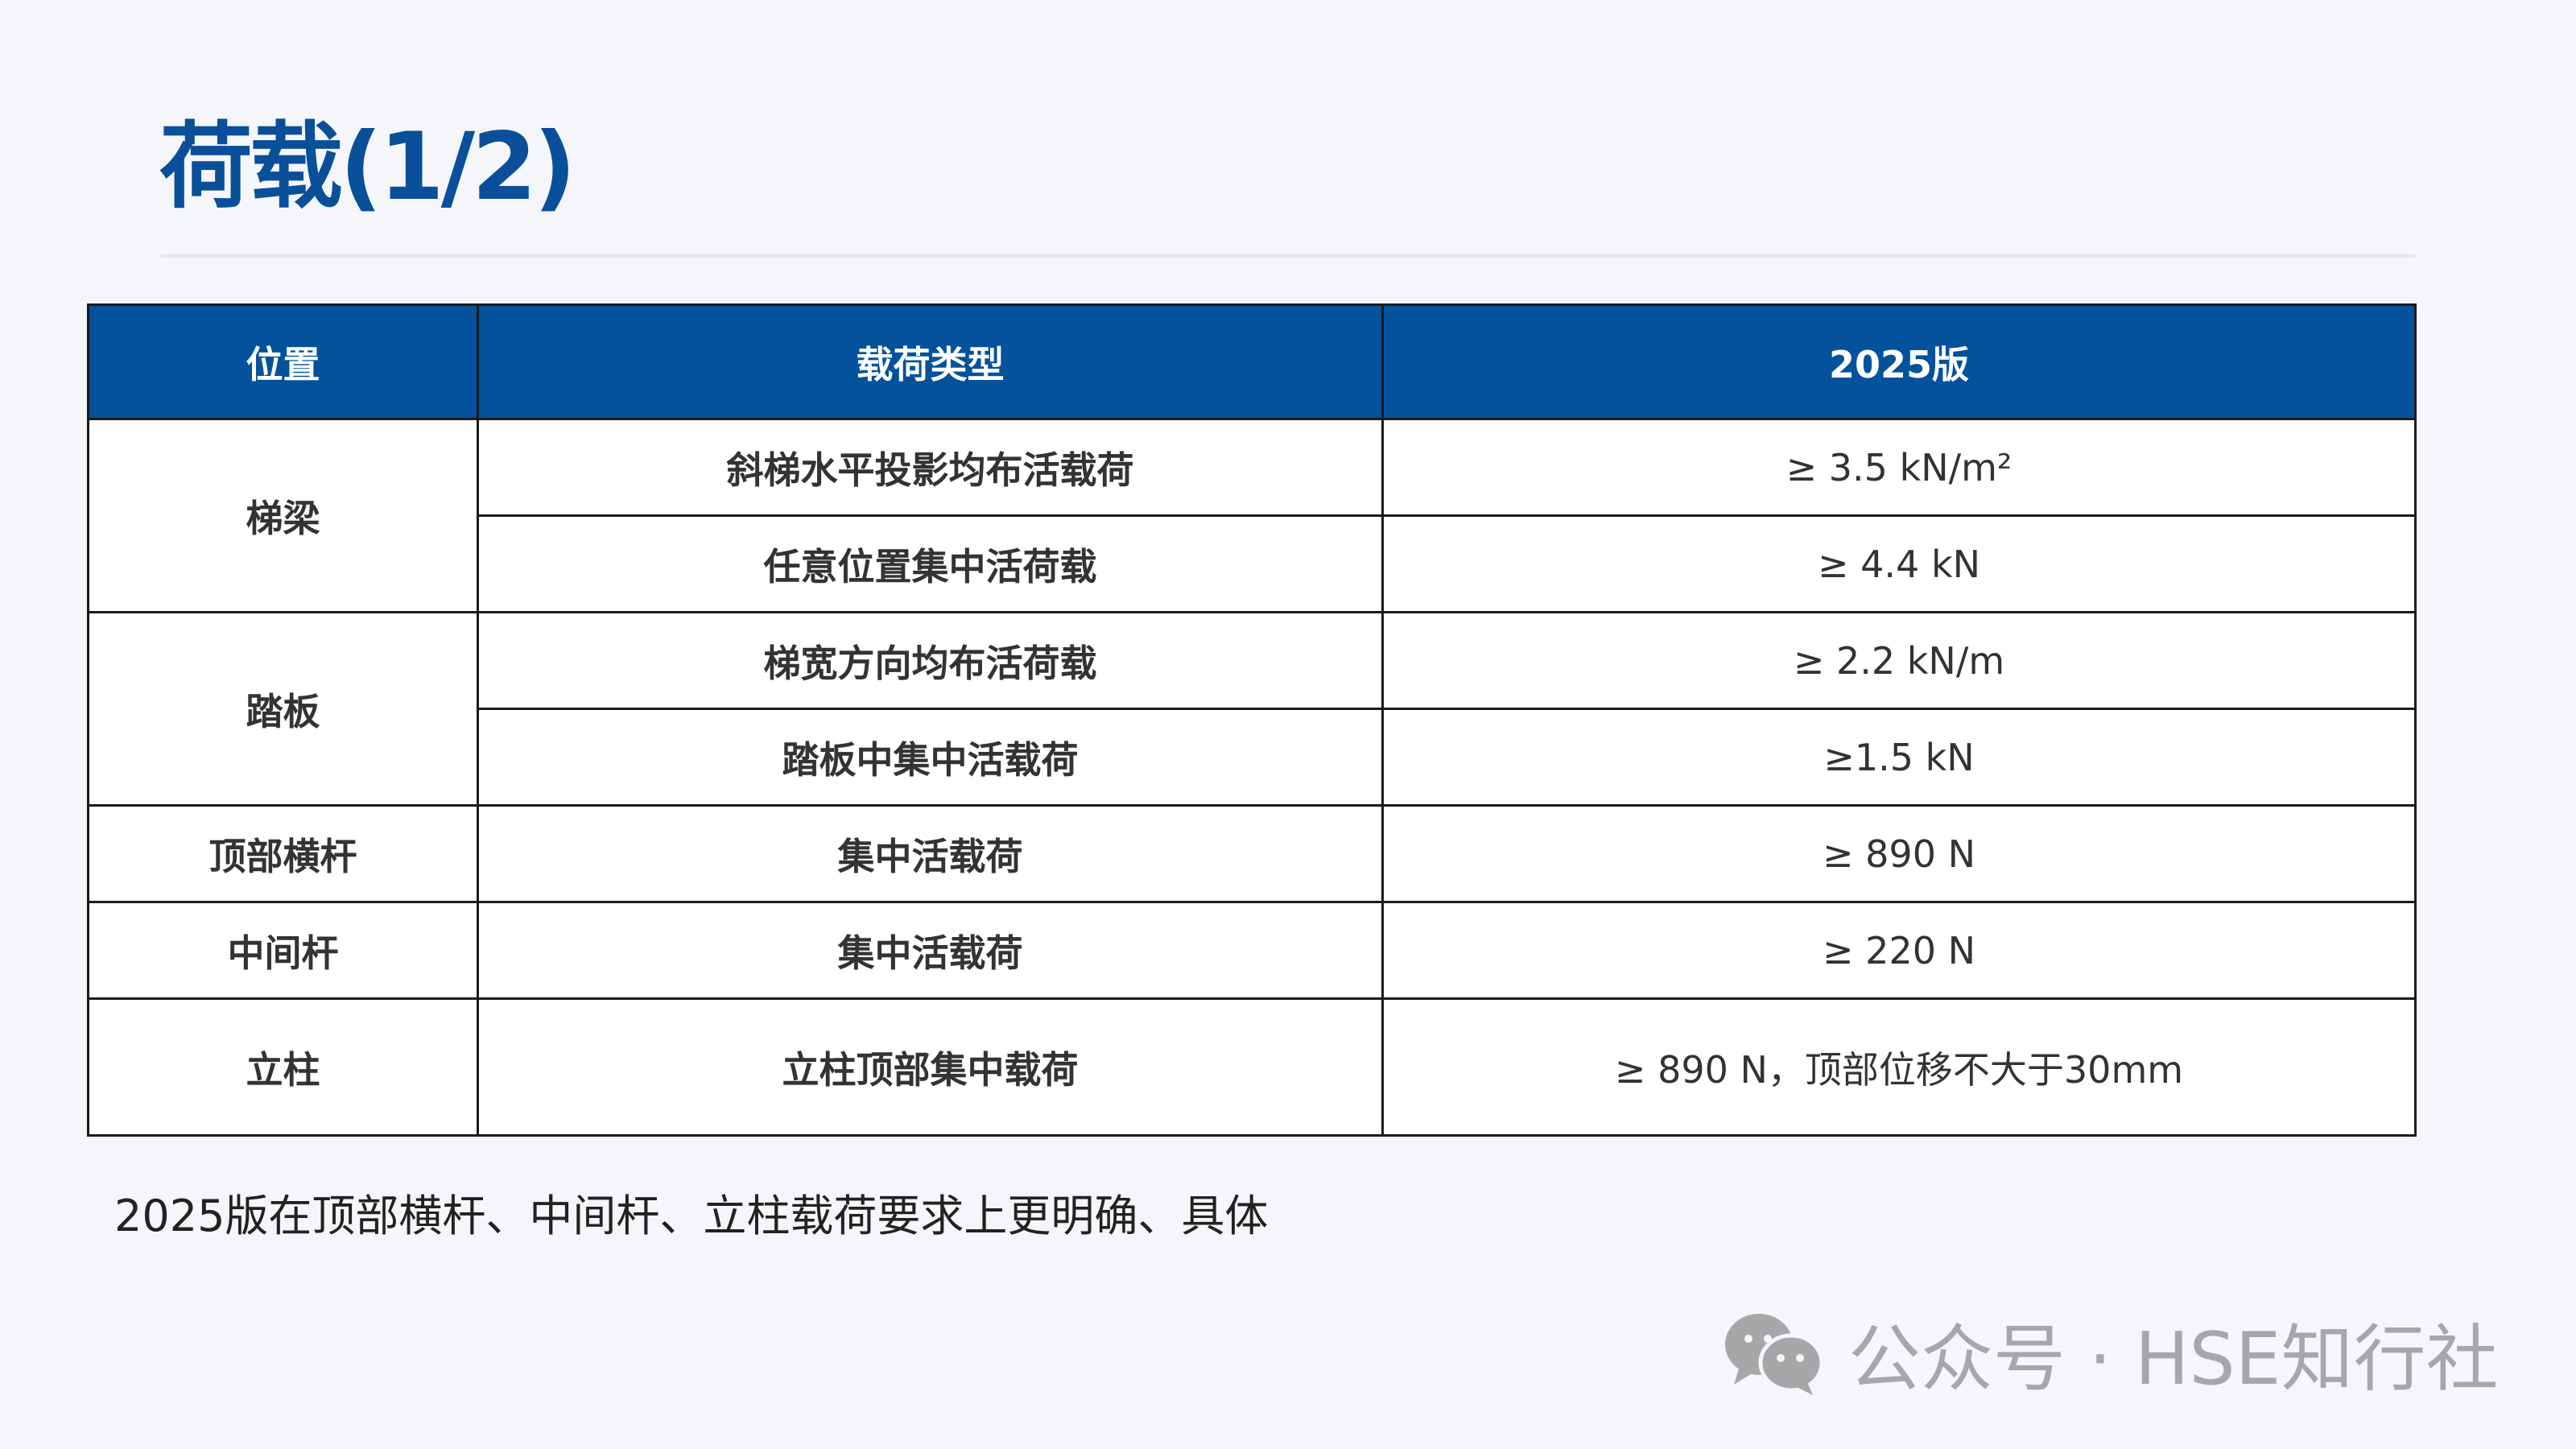 This screenshot has width=2576, height=1449. I want to click on table-row: 踏板中集中活载荷 ≥1.5 kN, so click(1253, 757).